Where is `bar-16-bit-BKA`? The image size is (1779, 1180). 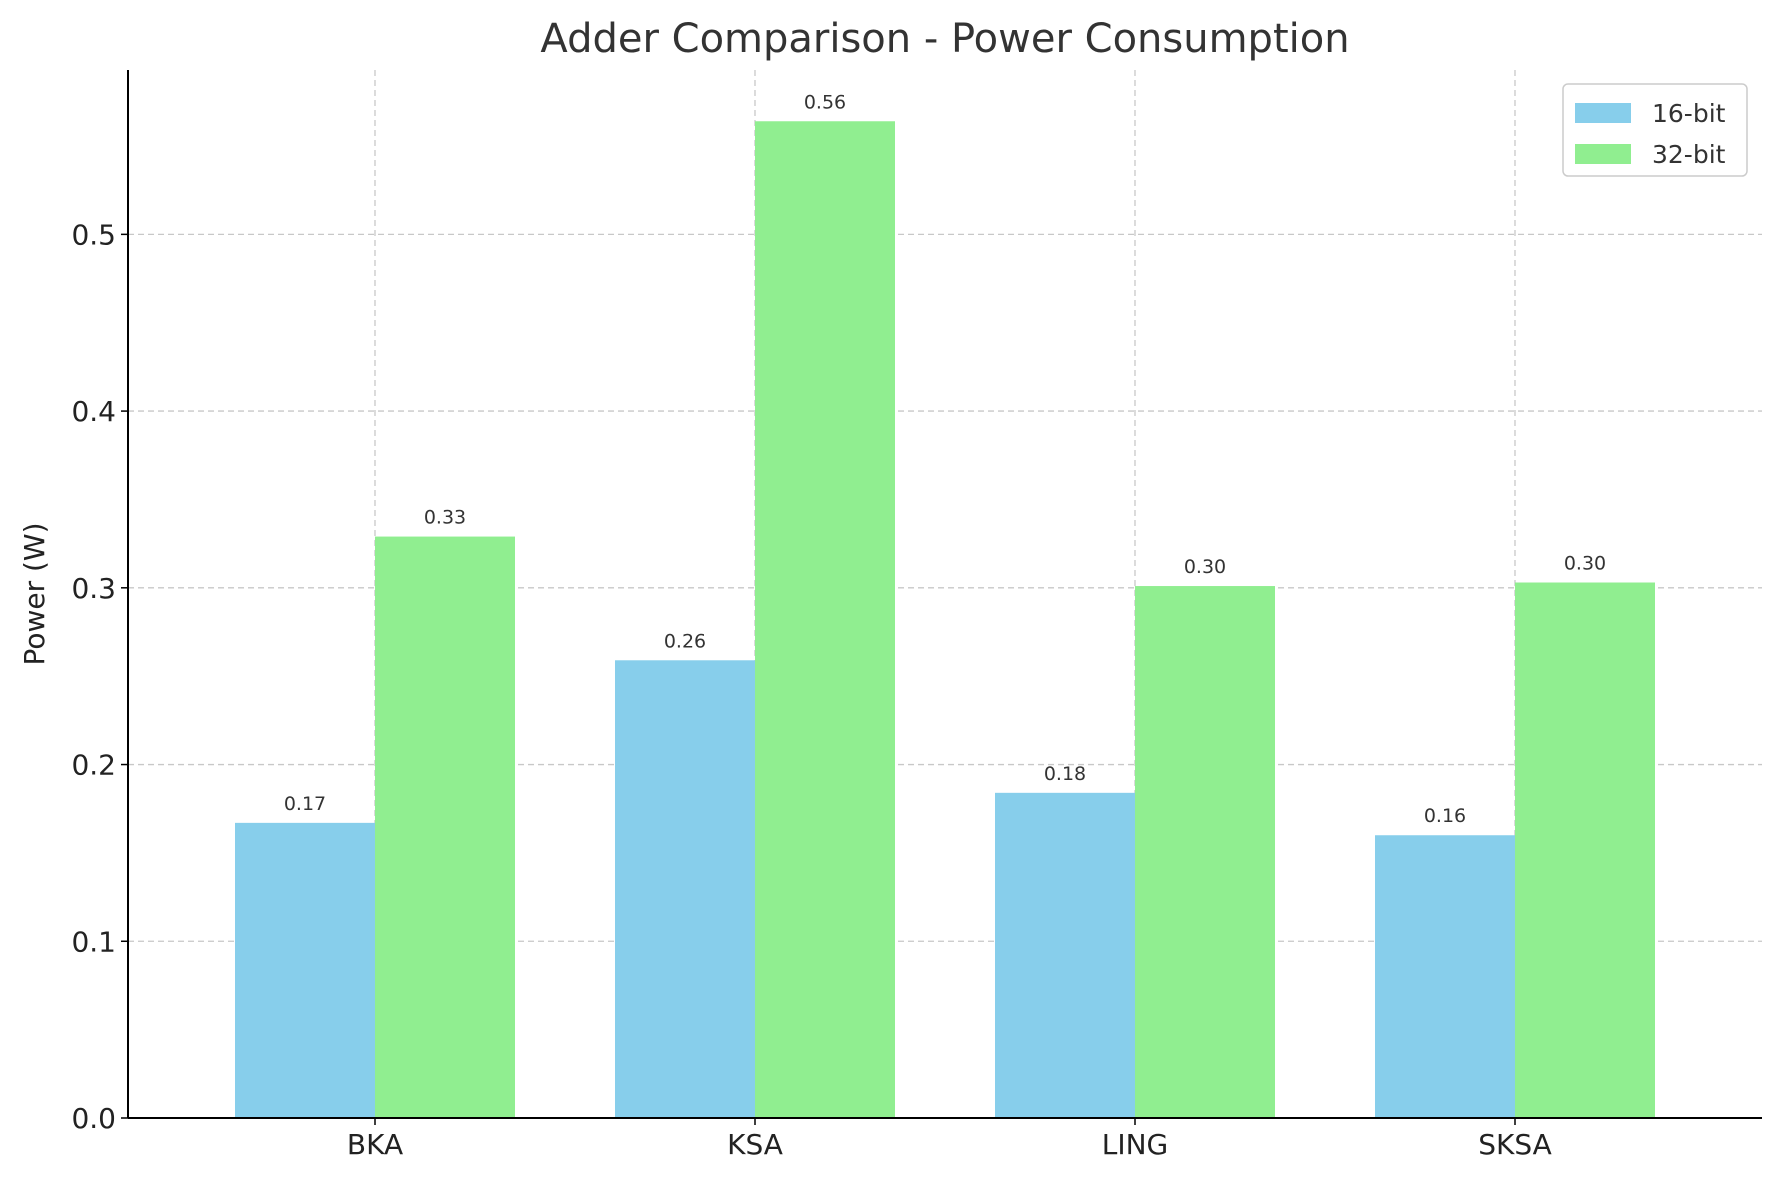
bar-16-bit-BKA is located at coordinates (305, 970).